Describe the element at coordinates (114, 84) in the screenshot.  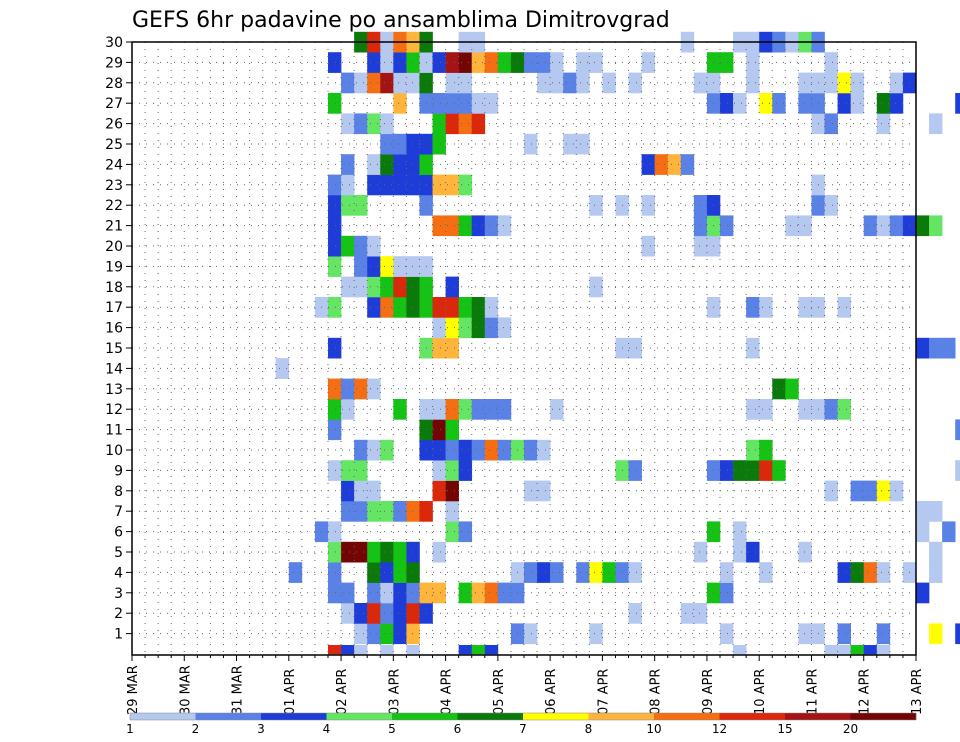
I see `y-tick-label: 28` at that location.